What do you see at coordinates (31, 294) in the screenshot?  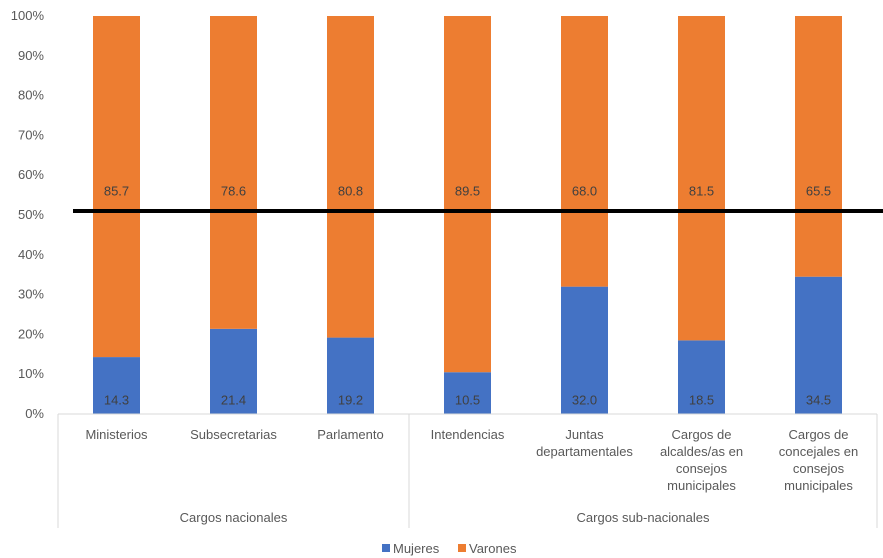 I see `y-tick-label: 30%` at bounding box center [31, 294].